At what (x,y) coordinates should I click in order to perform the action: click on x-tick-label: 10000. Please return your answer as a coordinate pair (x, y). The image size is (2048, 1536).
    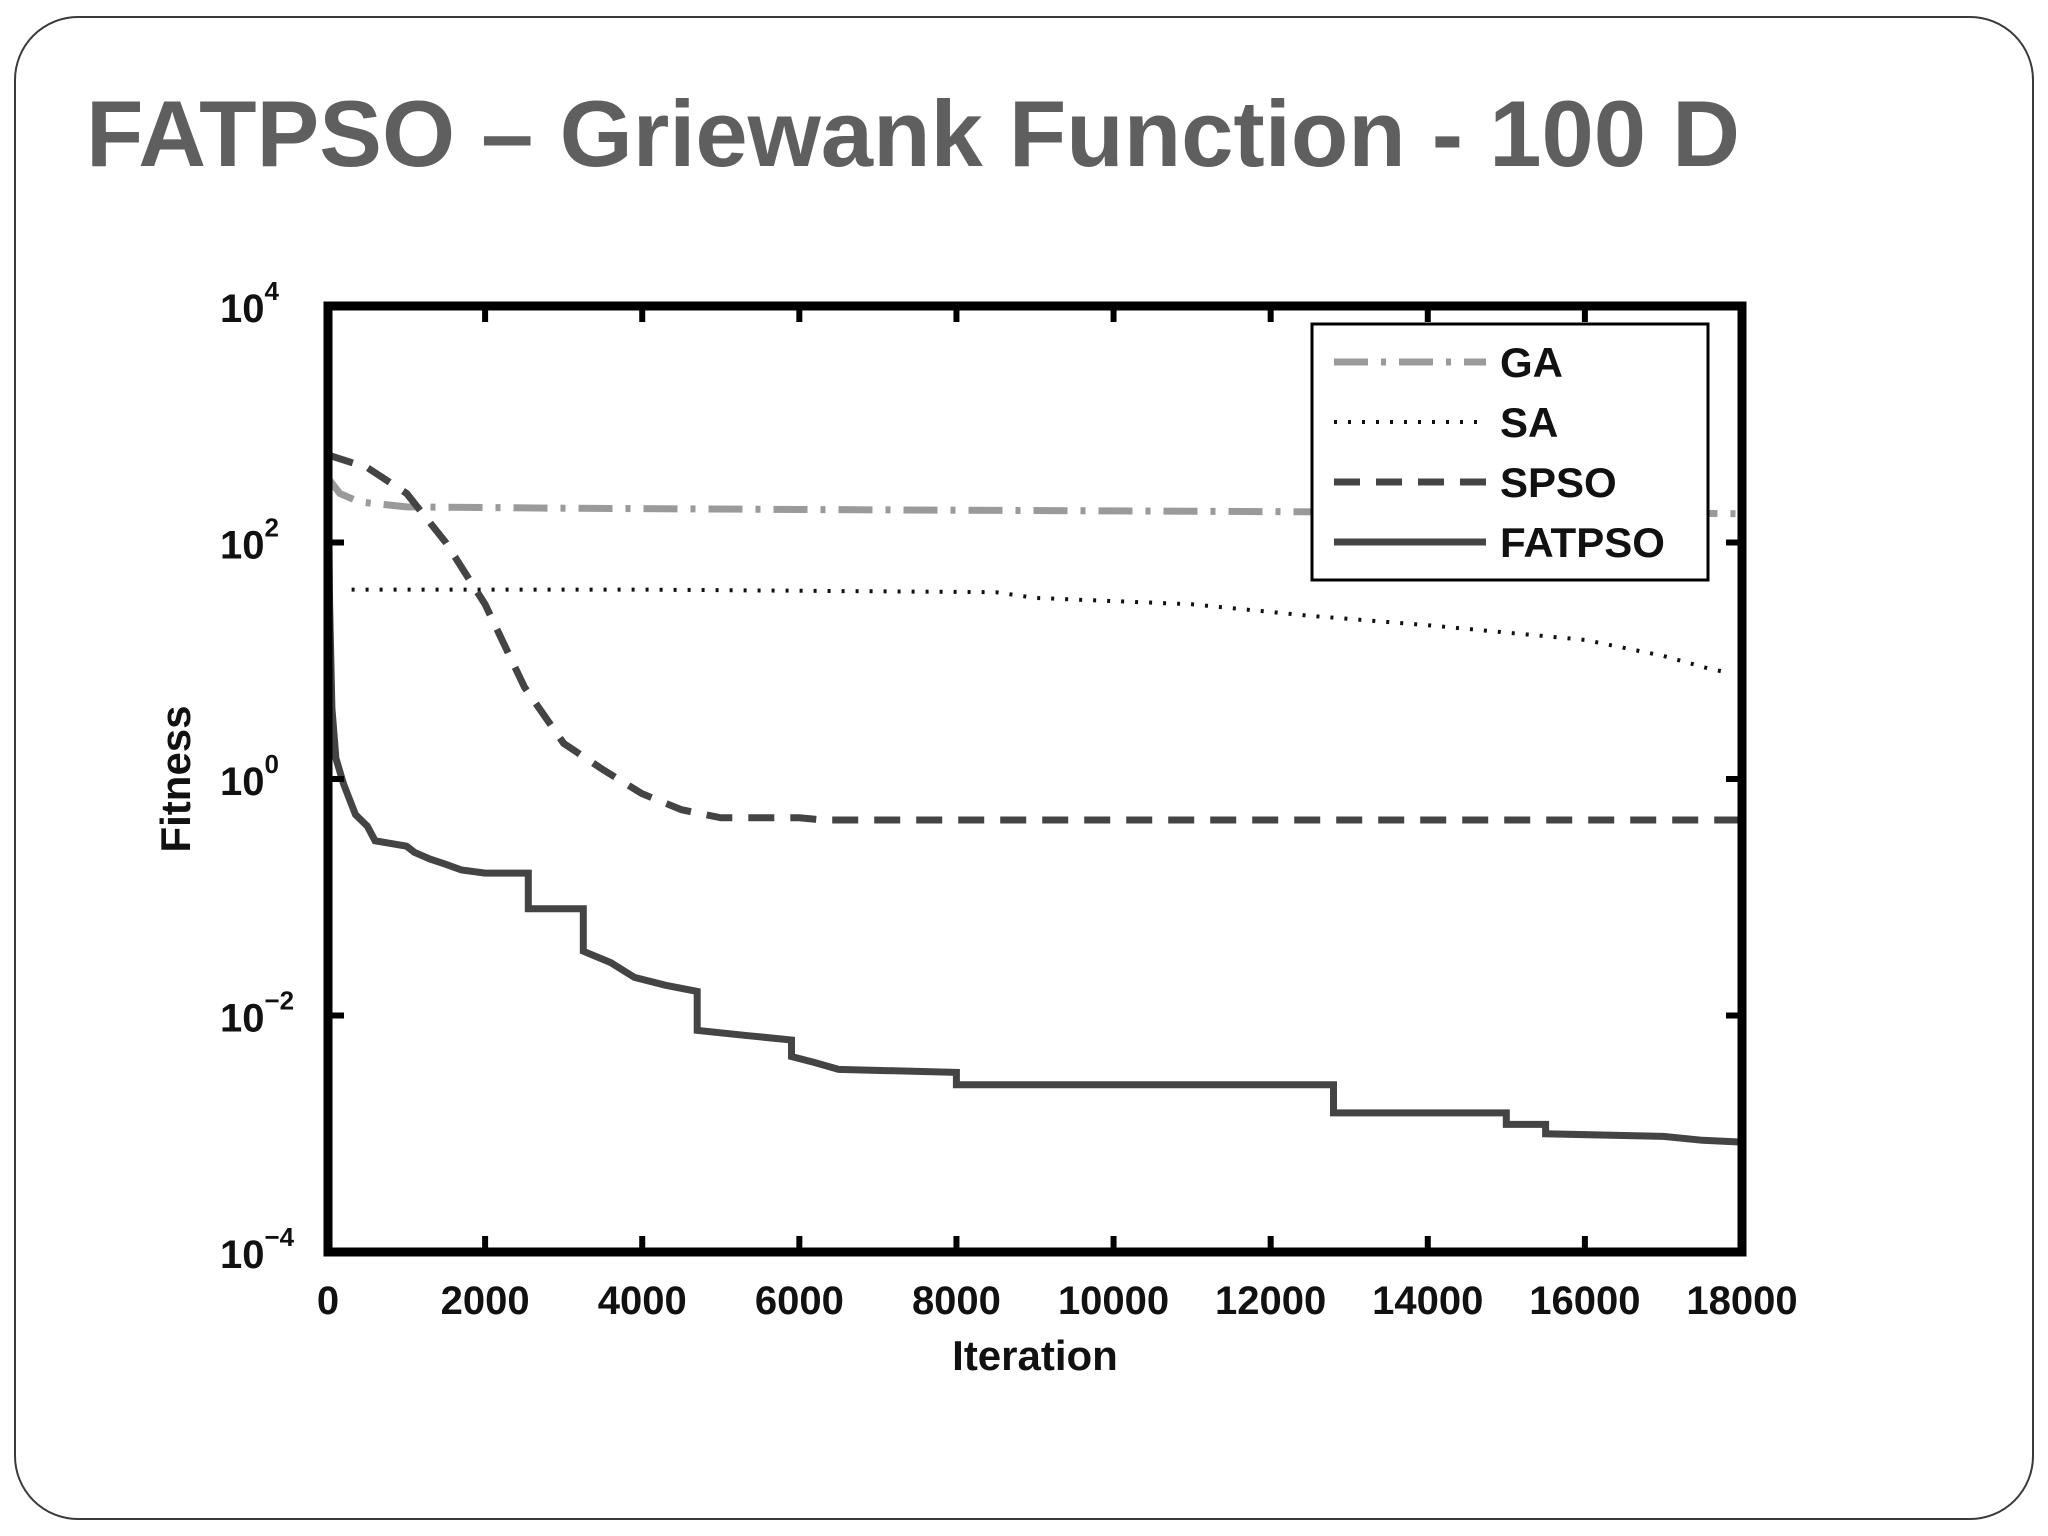
    Looking at the image, I should click on (1113, 1301).